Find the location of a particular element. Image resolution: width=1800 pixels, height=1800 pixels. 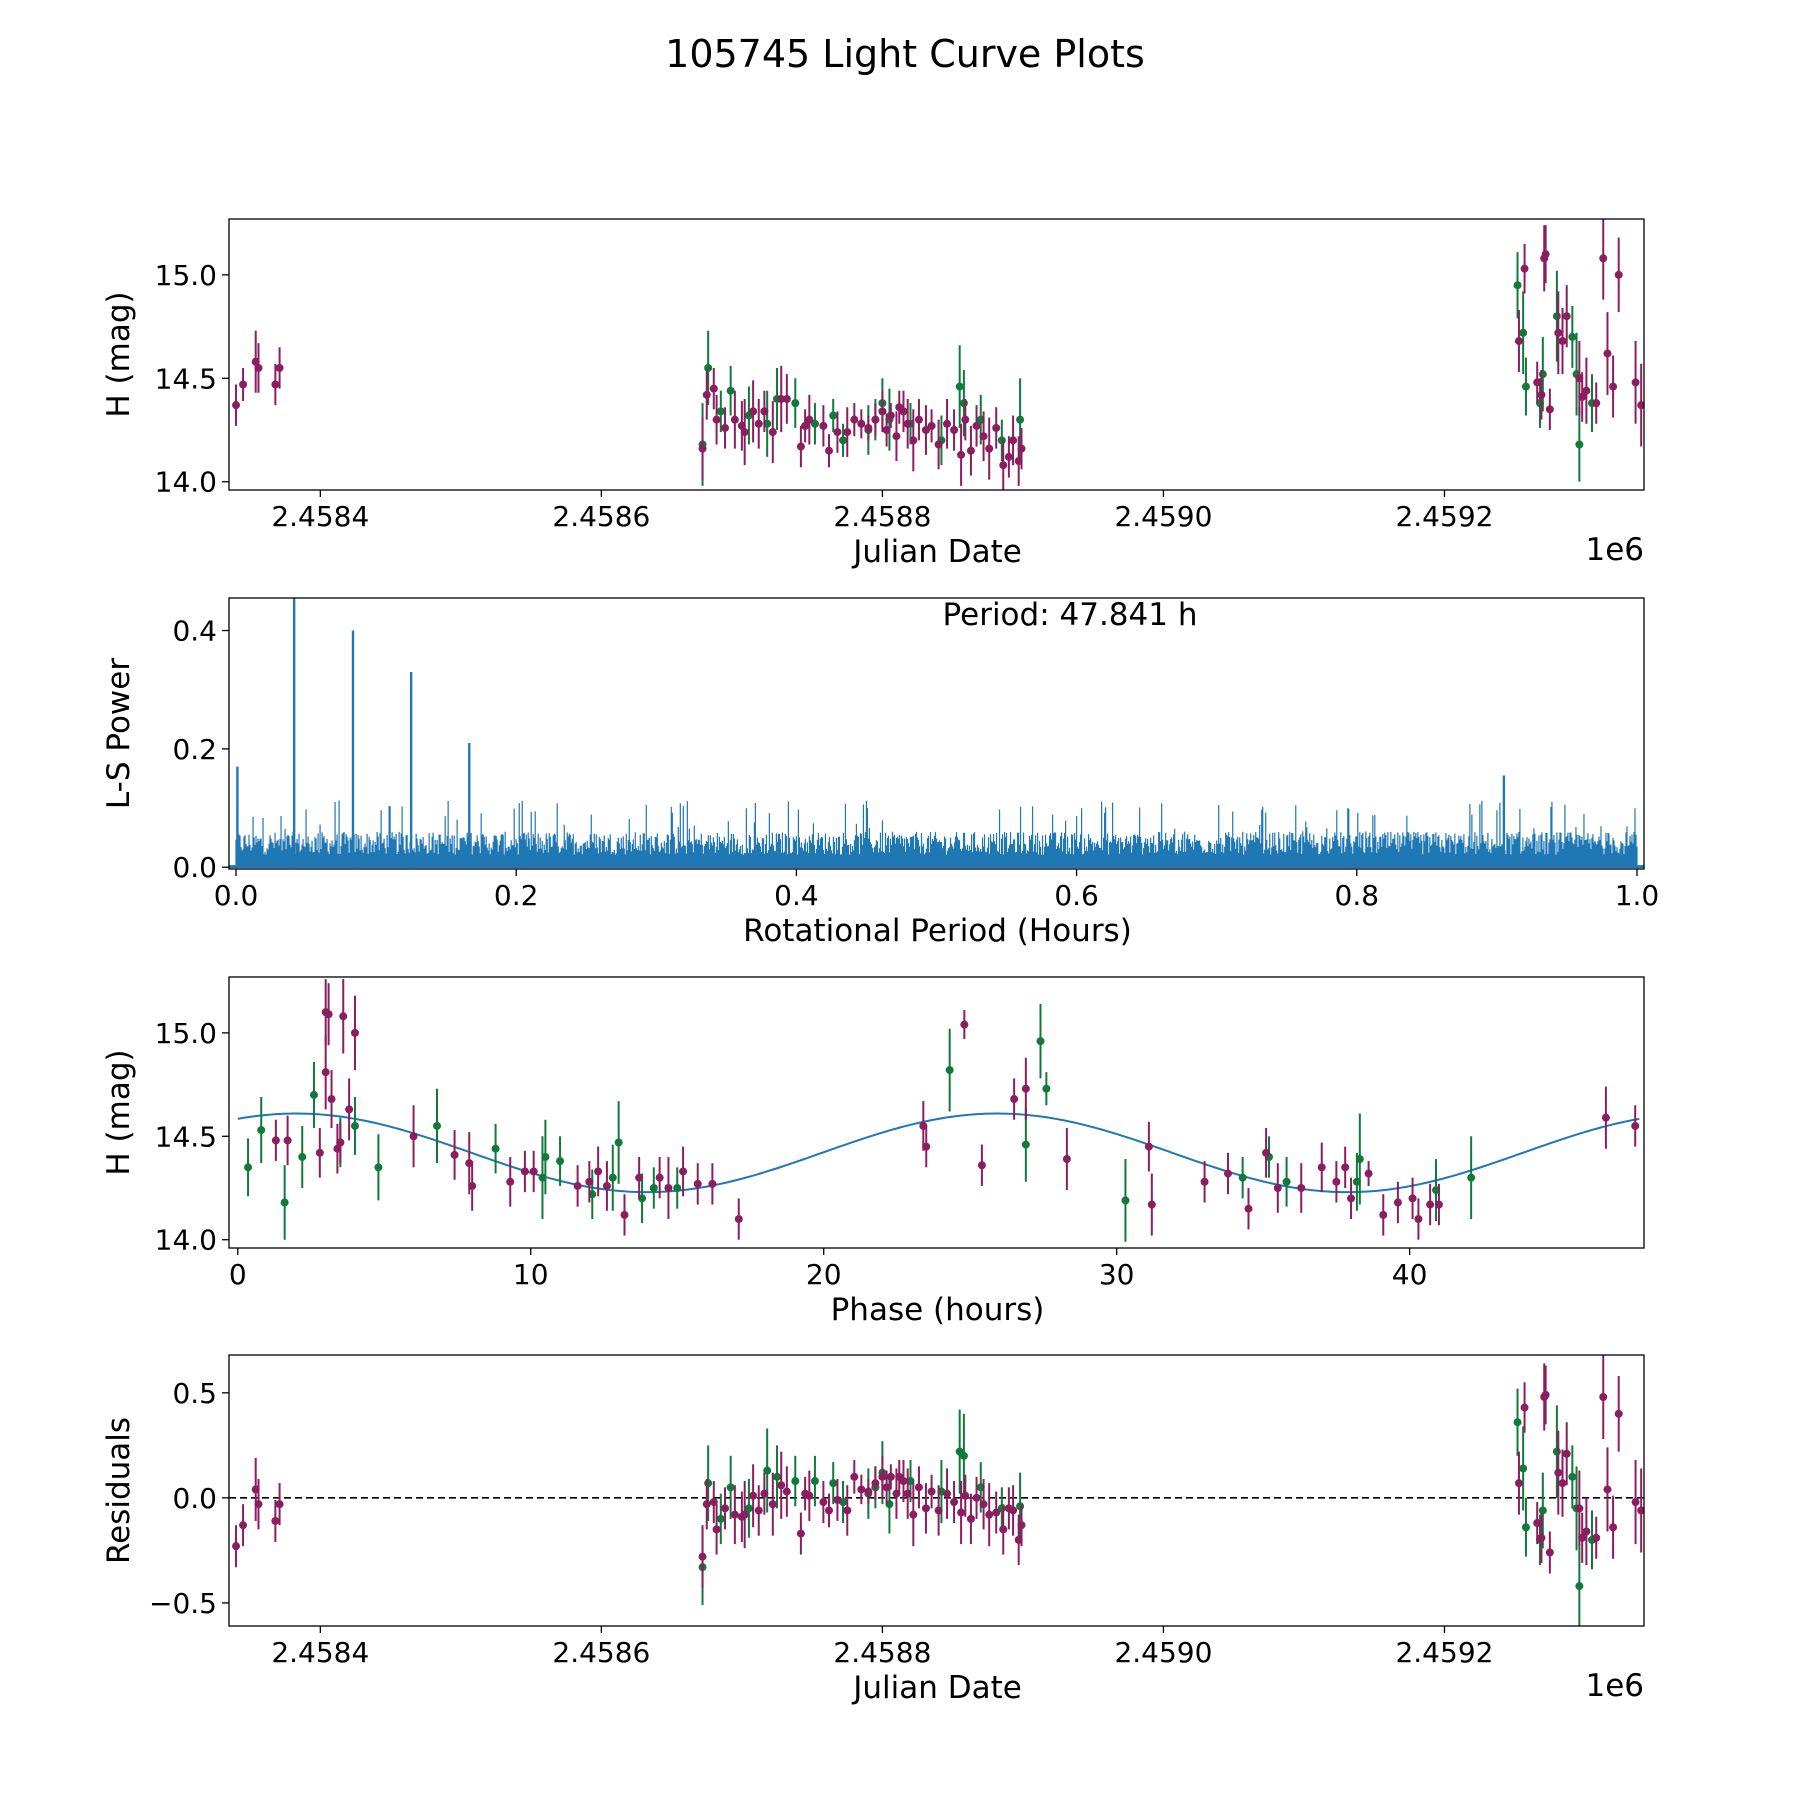

lightcurve-xtick-label: 2.4592 is located at coordinates (1444, 516).